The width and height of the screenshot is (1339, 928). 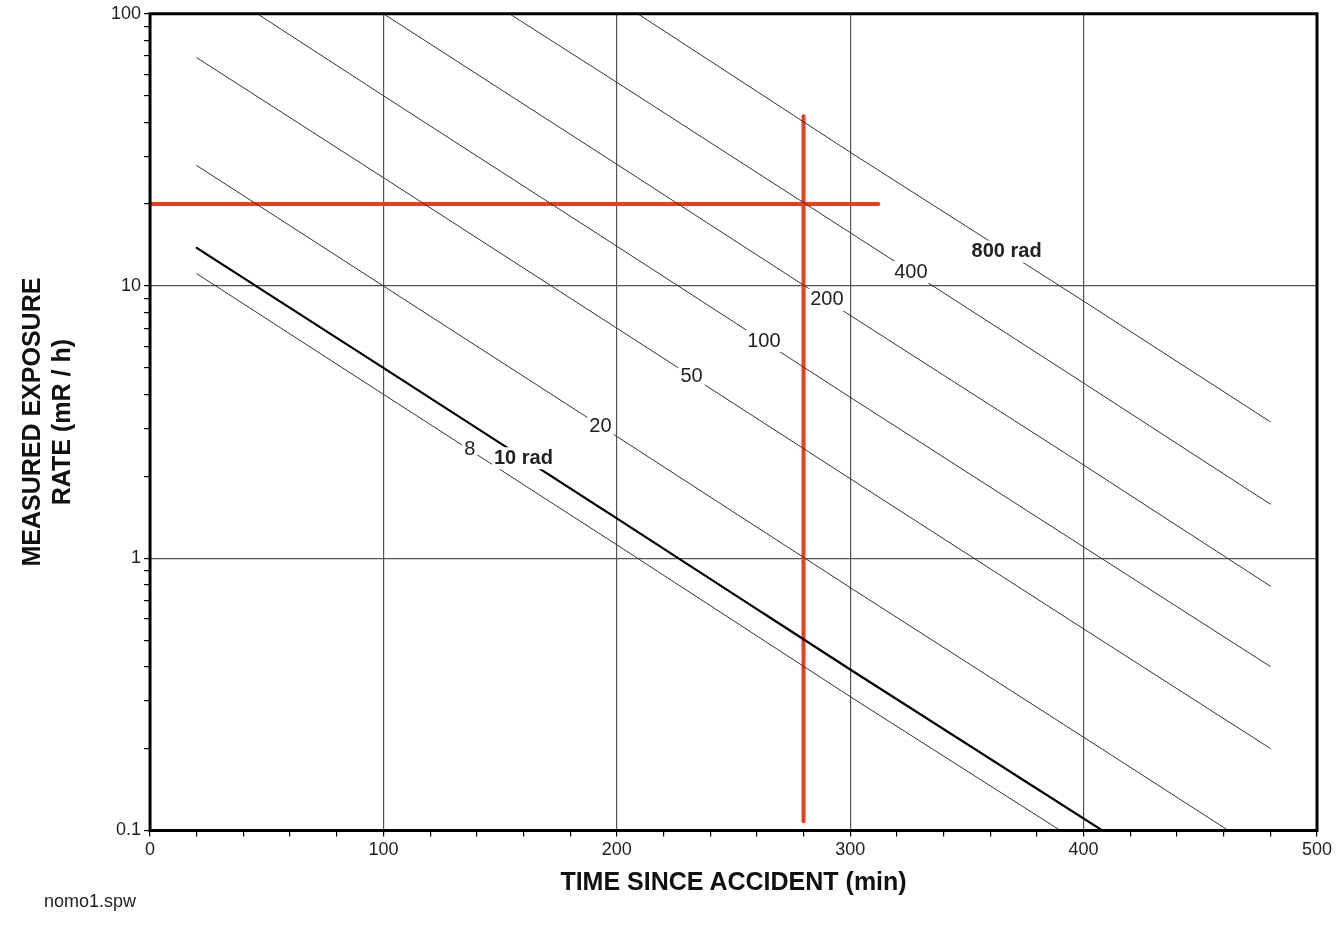 What do you see at coordinates (691, 374) in the screenshot?
I see `annotation: 50` at bounding box center [691, 374].